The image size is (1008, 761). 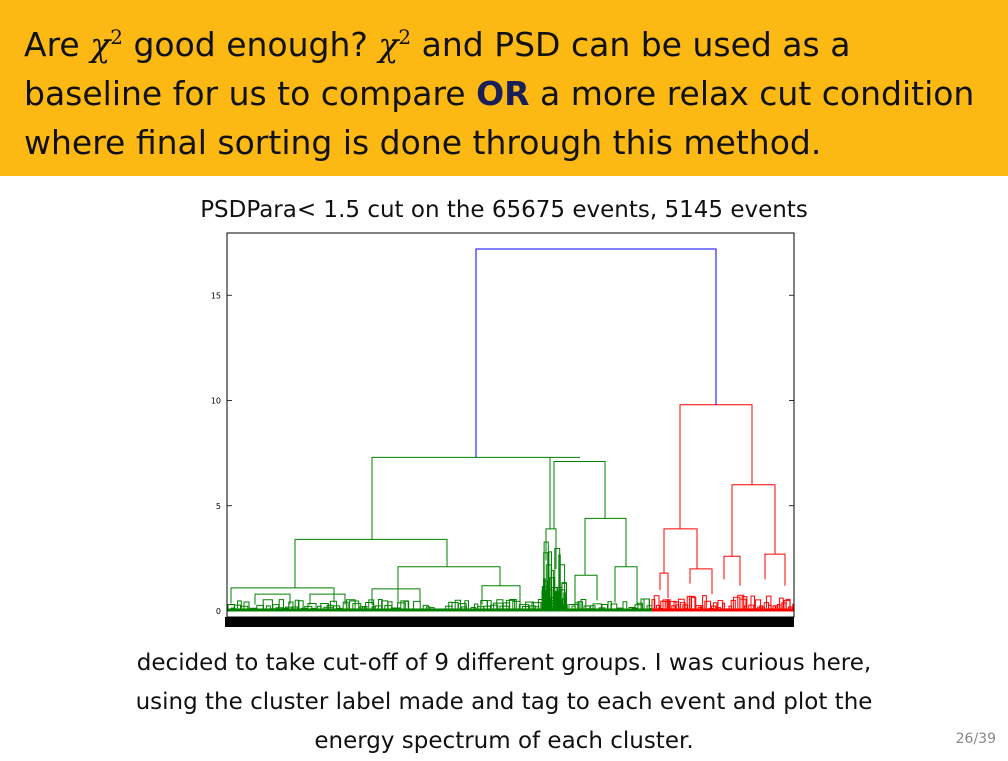 What do you see at coordinates (216, 295) in the screenshot?
I see `y-tick-label: 15` at bounding box center [216, 295].